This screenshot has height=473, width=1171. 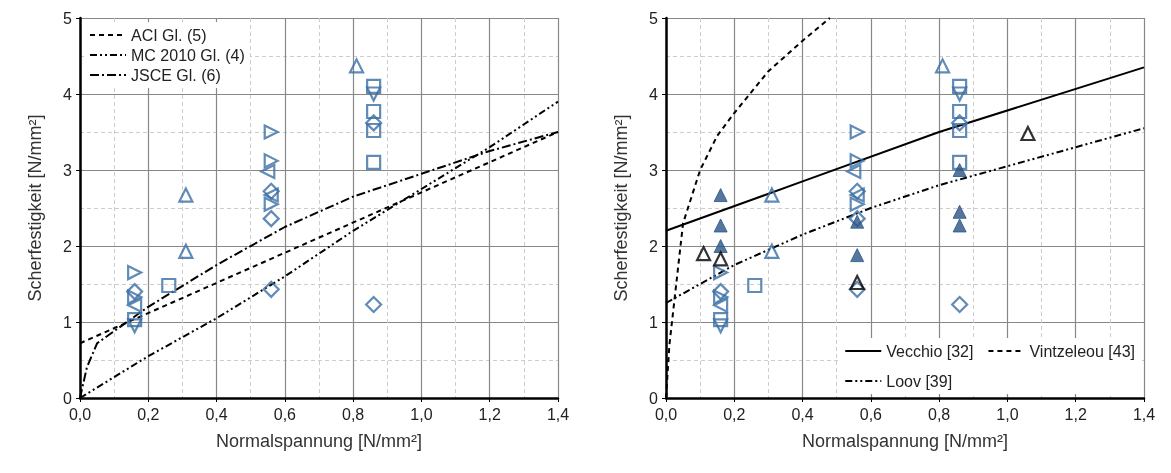 What do you see at coordinates (188, 55) in the screenshot?
I see `legend-label: MC 2010 Gl. (4)` at bounding box center [188, 55].